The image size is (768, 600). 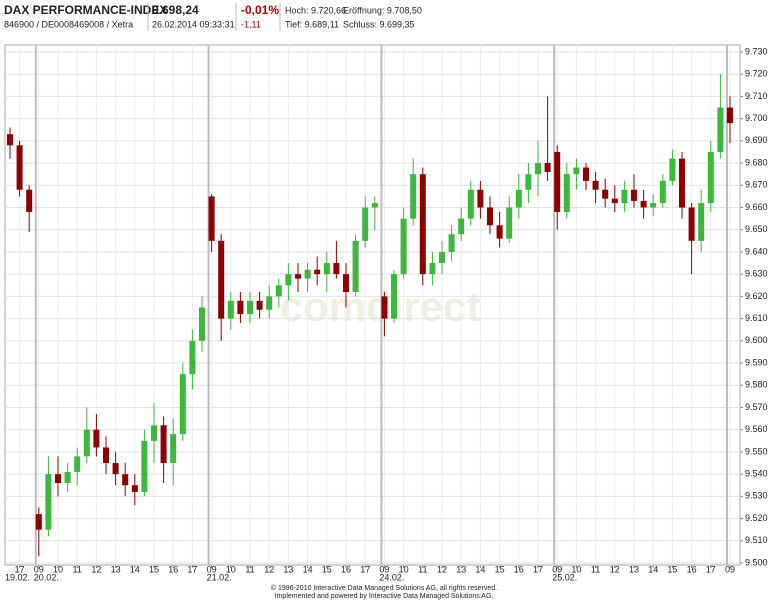 I want to click on y-tick-label: 9.500, so click(x=756, y=562).